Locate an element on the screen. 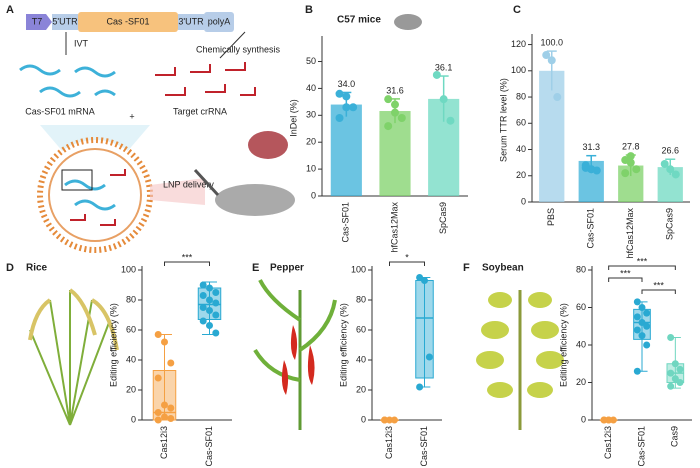 This screenshot has width=700, height=468. y-tick-label: 10 is located at coordinates (311, 168).